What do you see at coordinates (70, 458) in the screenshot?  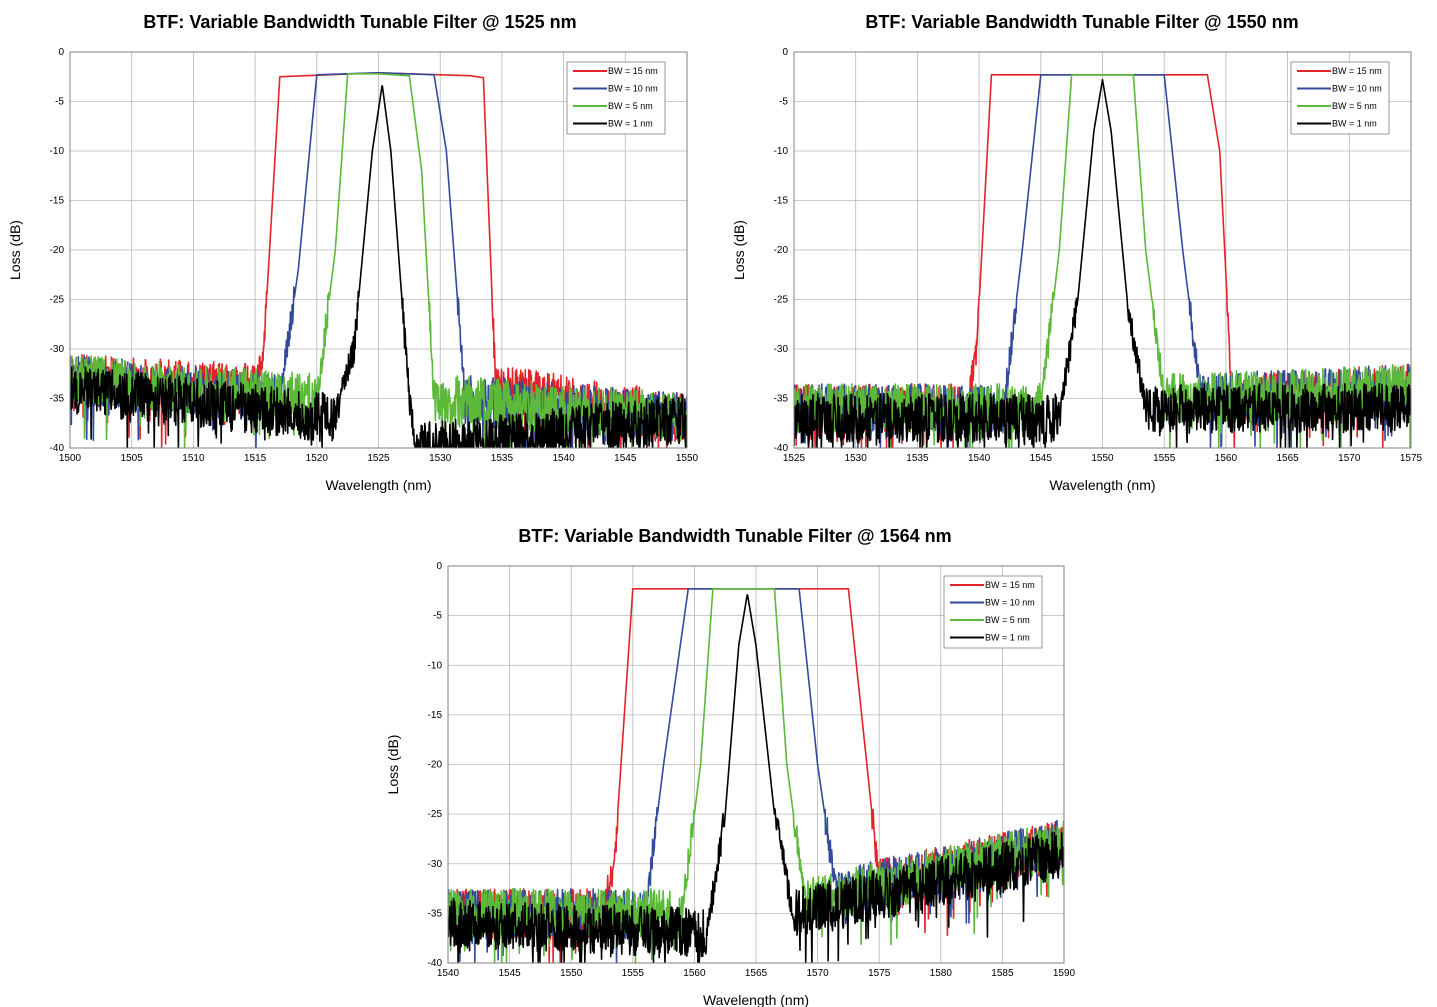 I see `x-tick-label: 1500` at bounding box center [70, 458].